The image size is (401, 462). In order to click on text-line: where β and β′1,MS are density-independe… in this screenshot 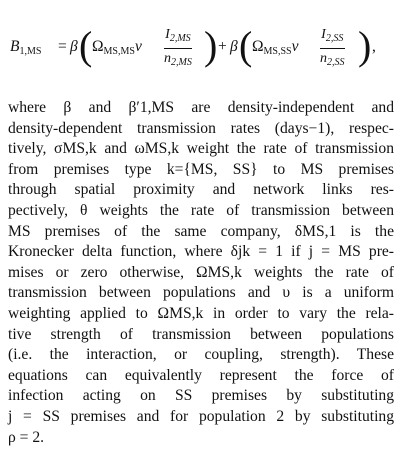, I will do `click(201, 107)`.